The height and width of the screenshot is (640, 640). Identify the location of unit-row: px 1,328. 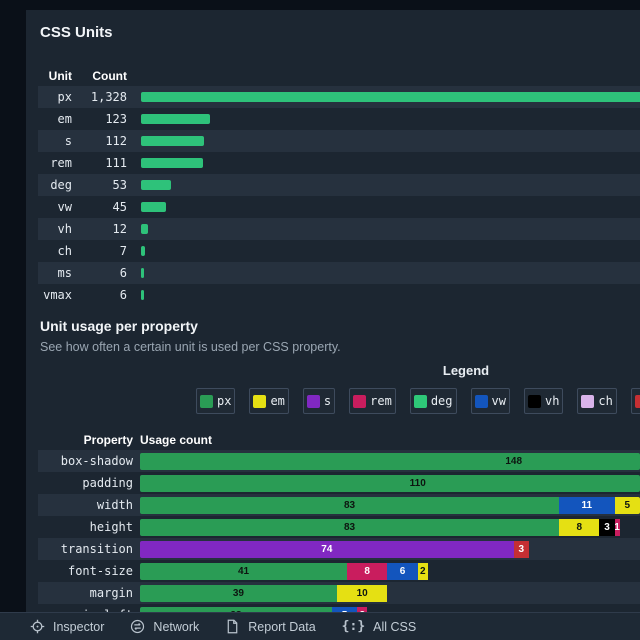
(339, 97).